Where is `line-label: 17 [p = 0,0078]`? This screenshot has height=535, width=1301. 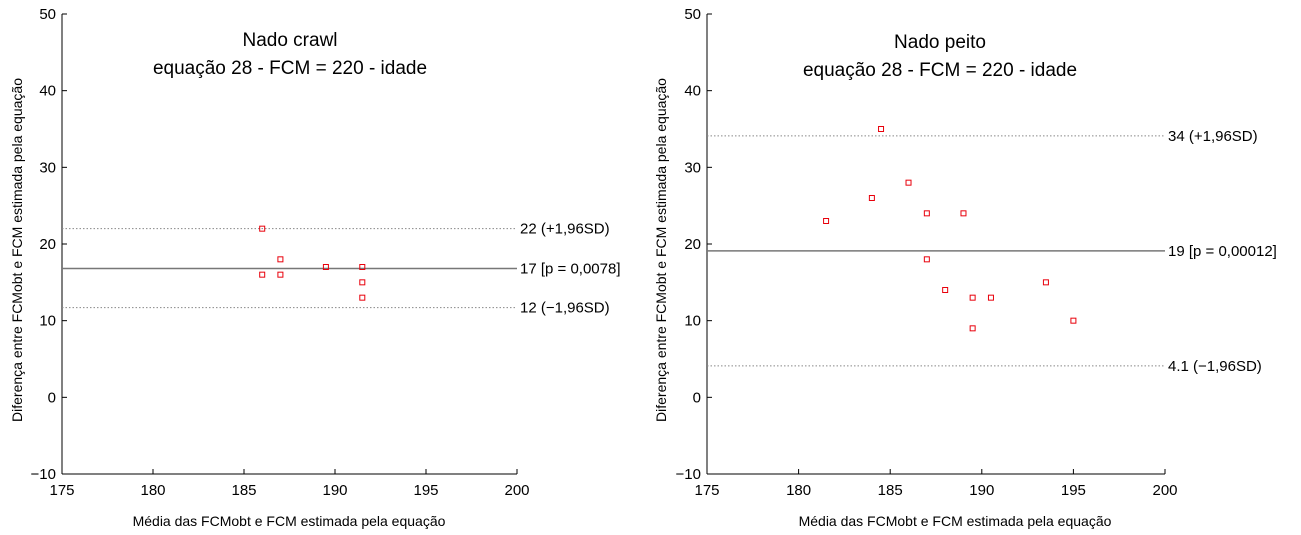 line-label: 17 [p = 0,0078] is located at coordinates (570, 269).